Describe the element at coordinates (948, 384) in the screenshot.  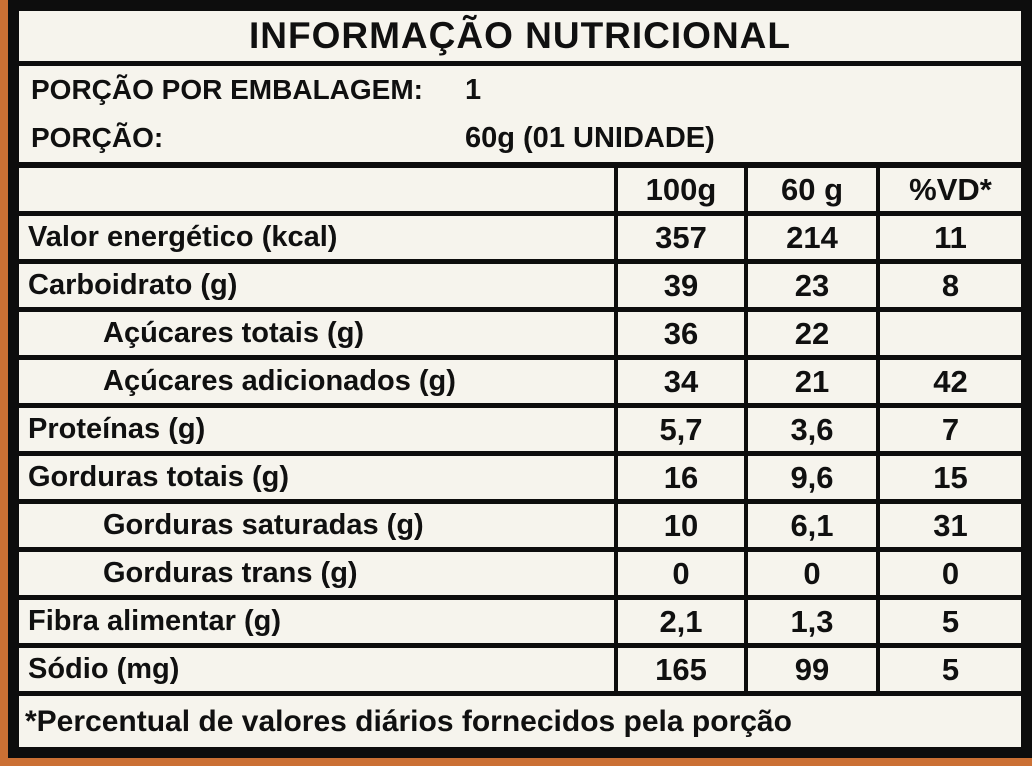
I see `row-value-vd: 42` at that location.